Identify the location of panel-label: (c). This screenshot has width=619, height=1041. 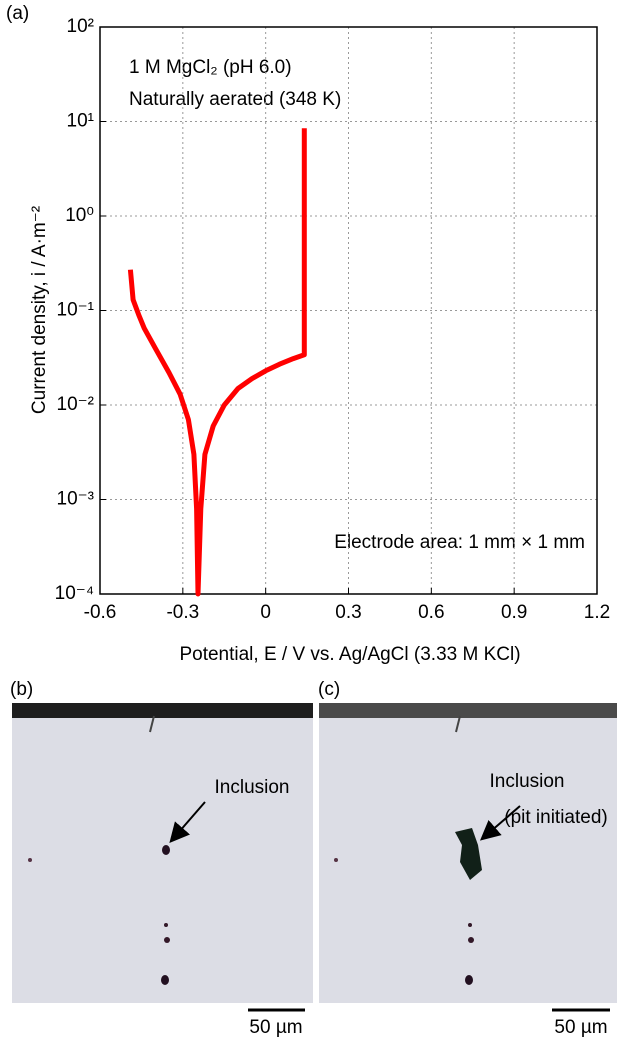
(329, 689).